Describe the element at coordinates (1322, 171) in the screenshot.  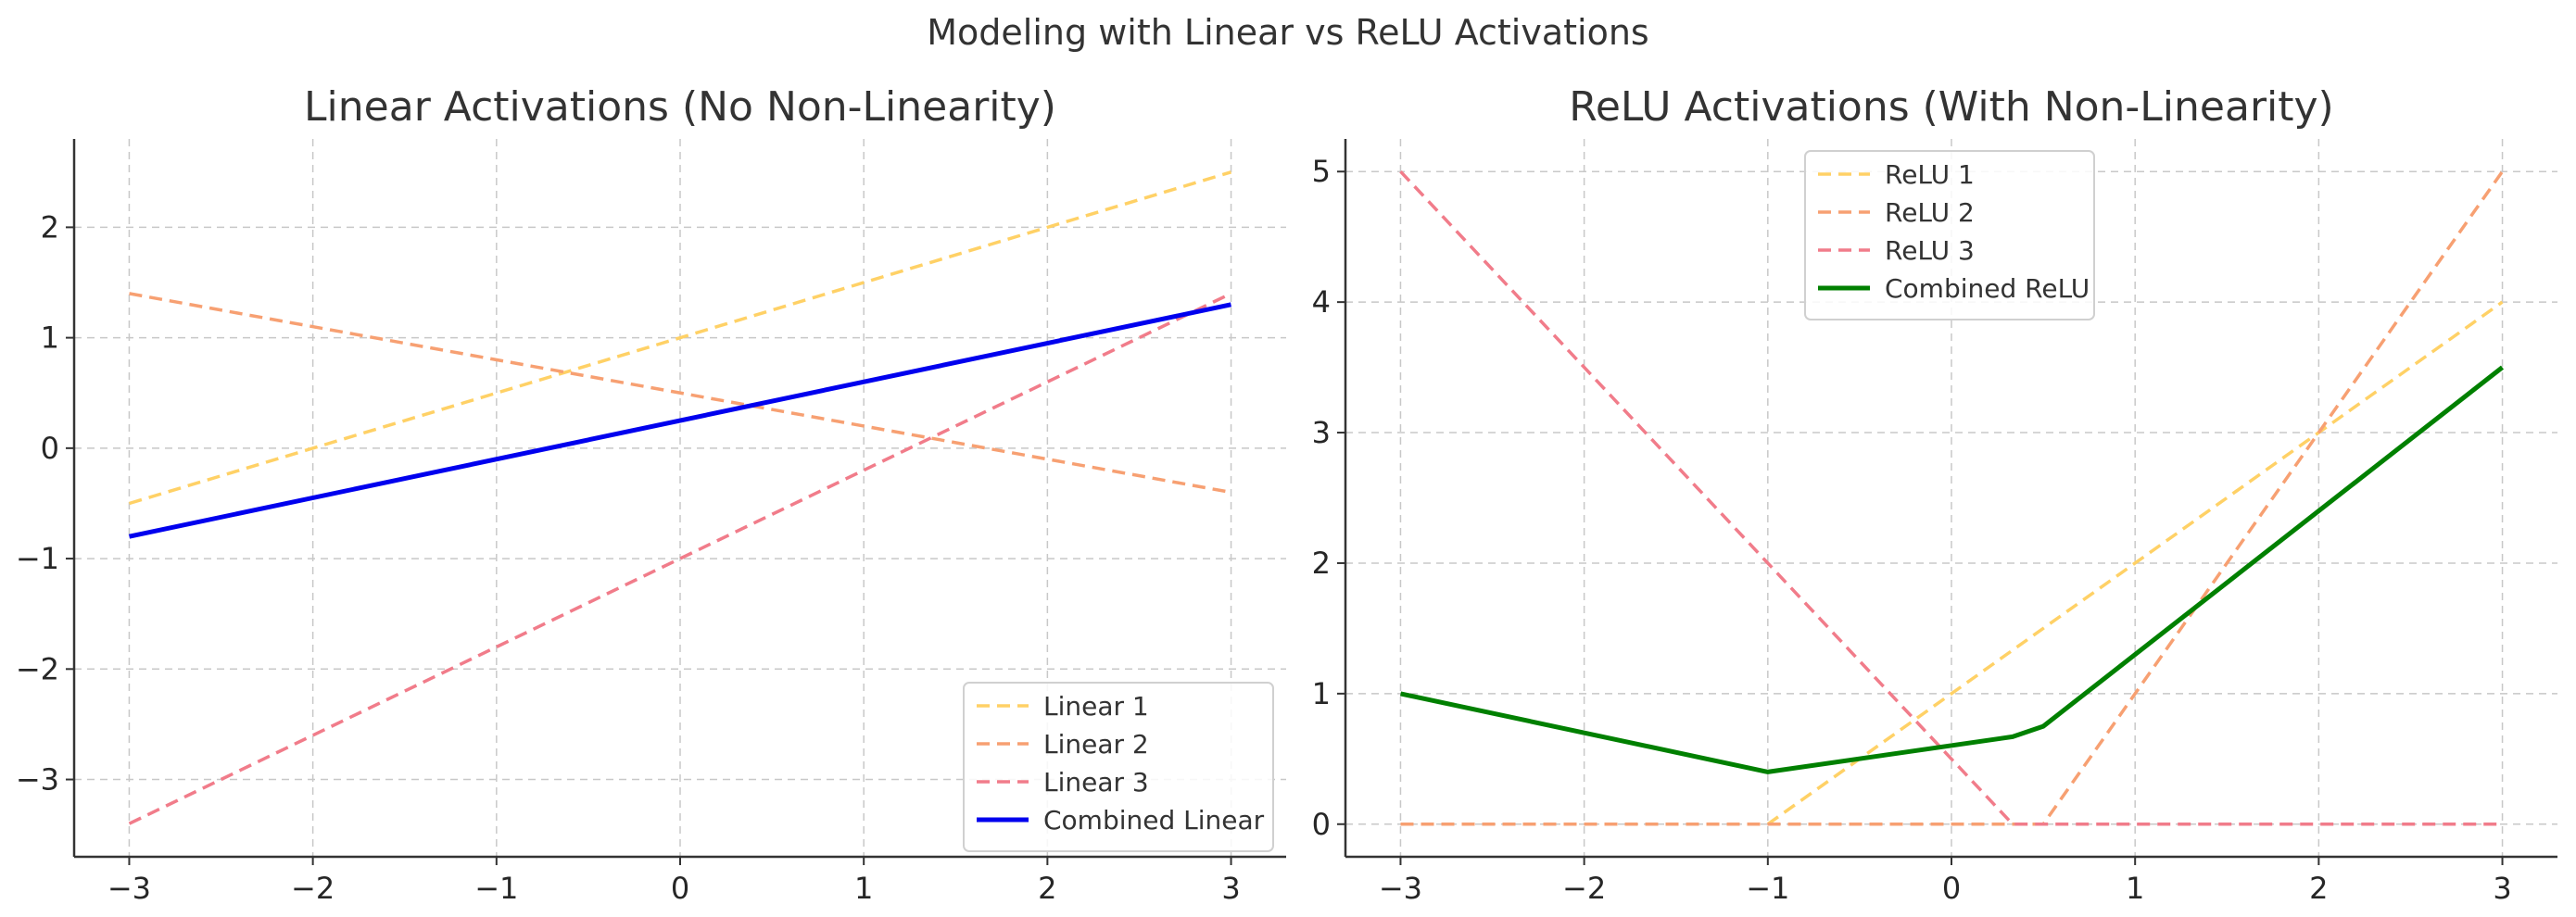
I see `y-tick-label: 5` at that location.